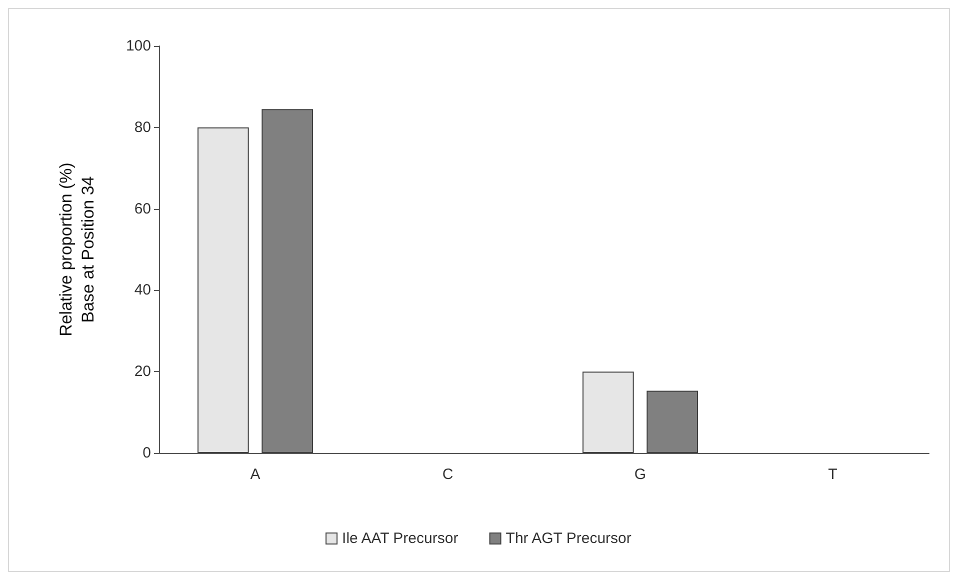  I want to click on y-tick-label: 20, so click(142, 371).